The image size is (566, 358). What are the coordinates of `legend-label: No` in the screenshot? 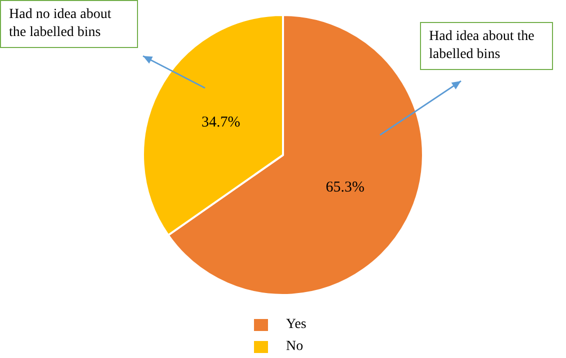 It's located at (295, 347).